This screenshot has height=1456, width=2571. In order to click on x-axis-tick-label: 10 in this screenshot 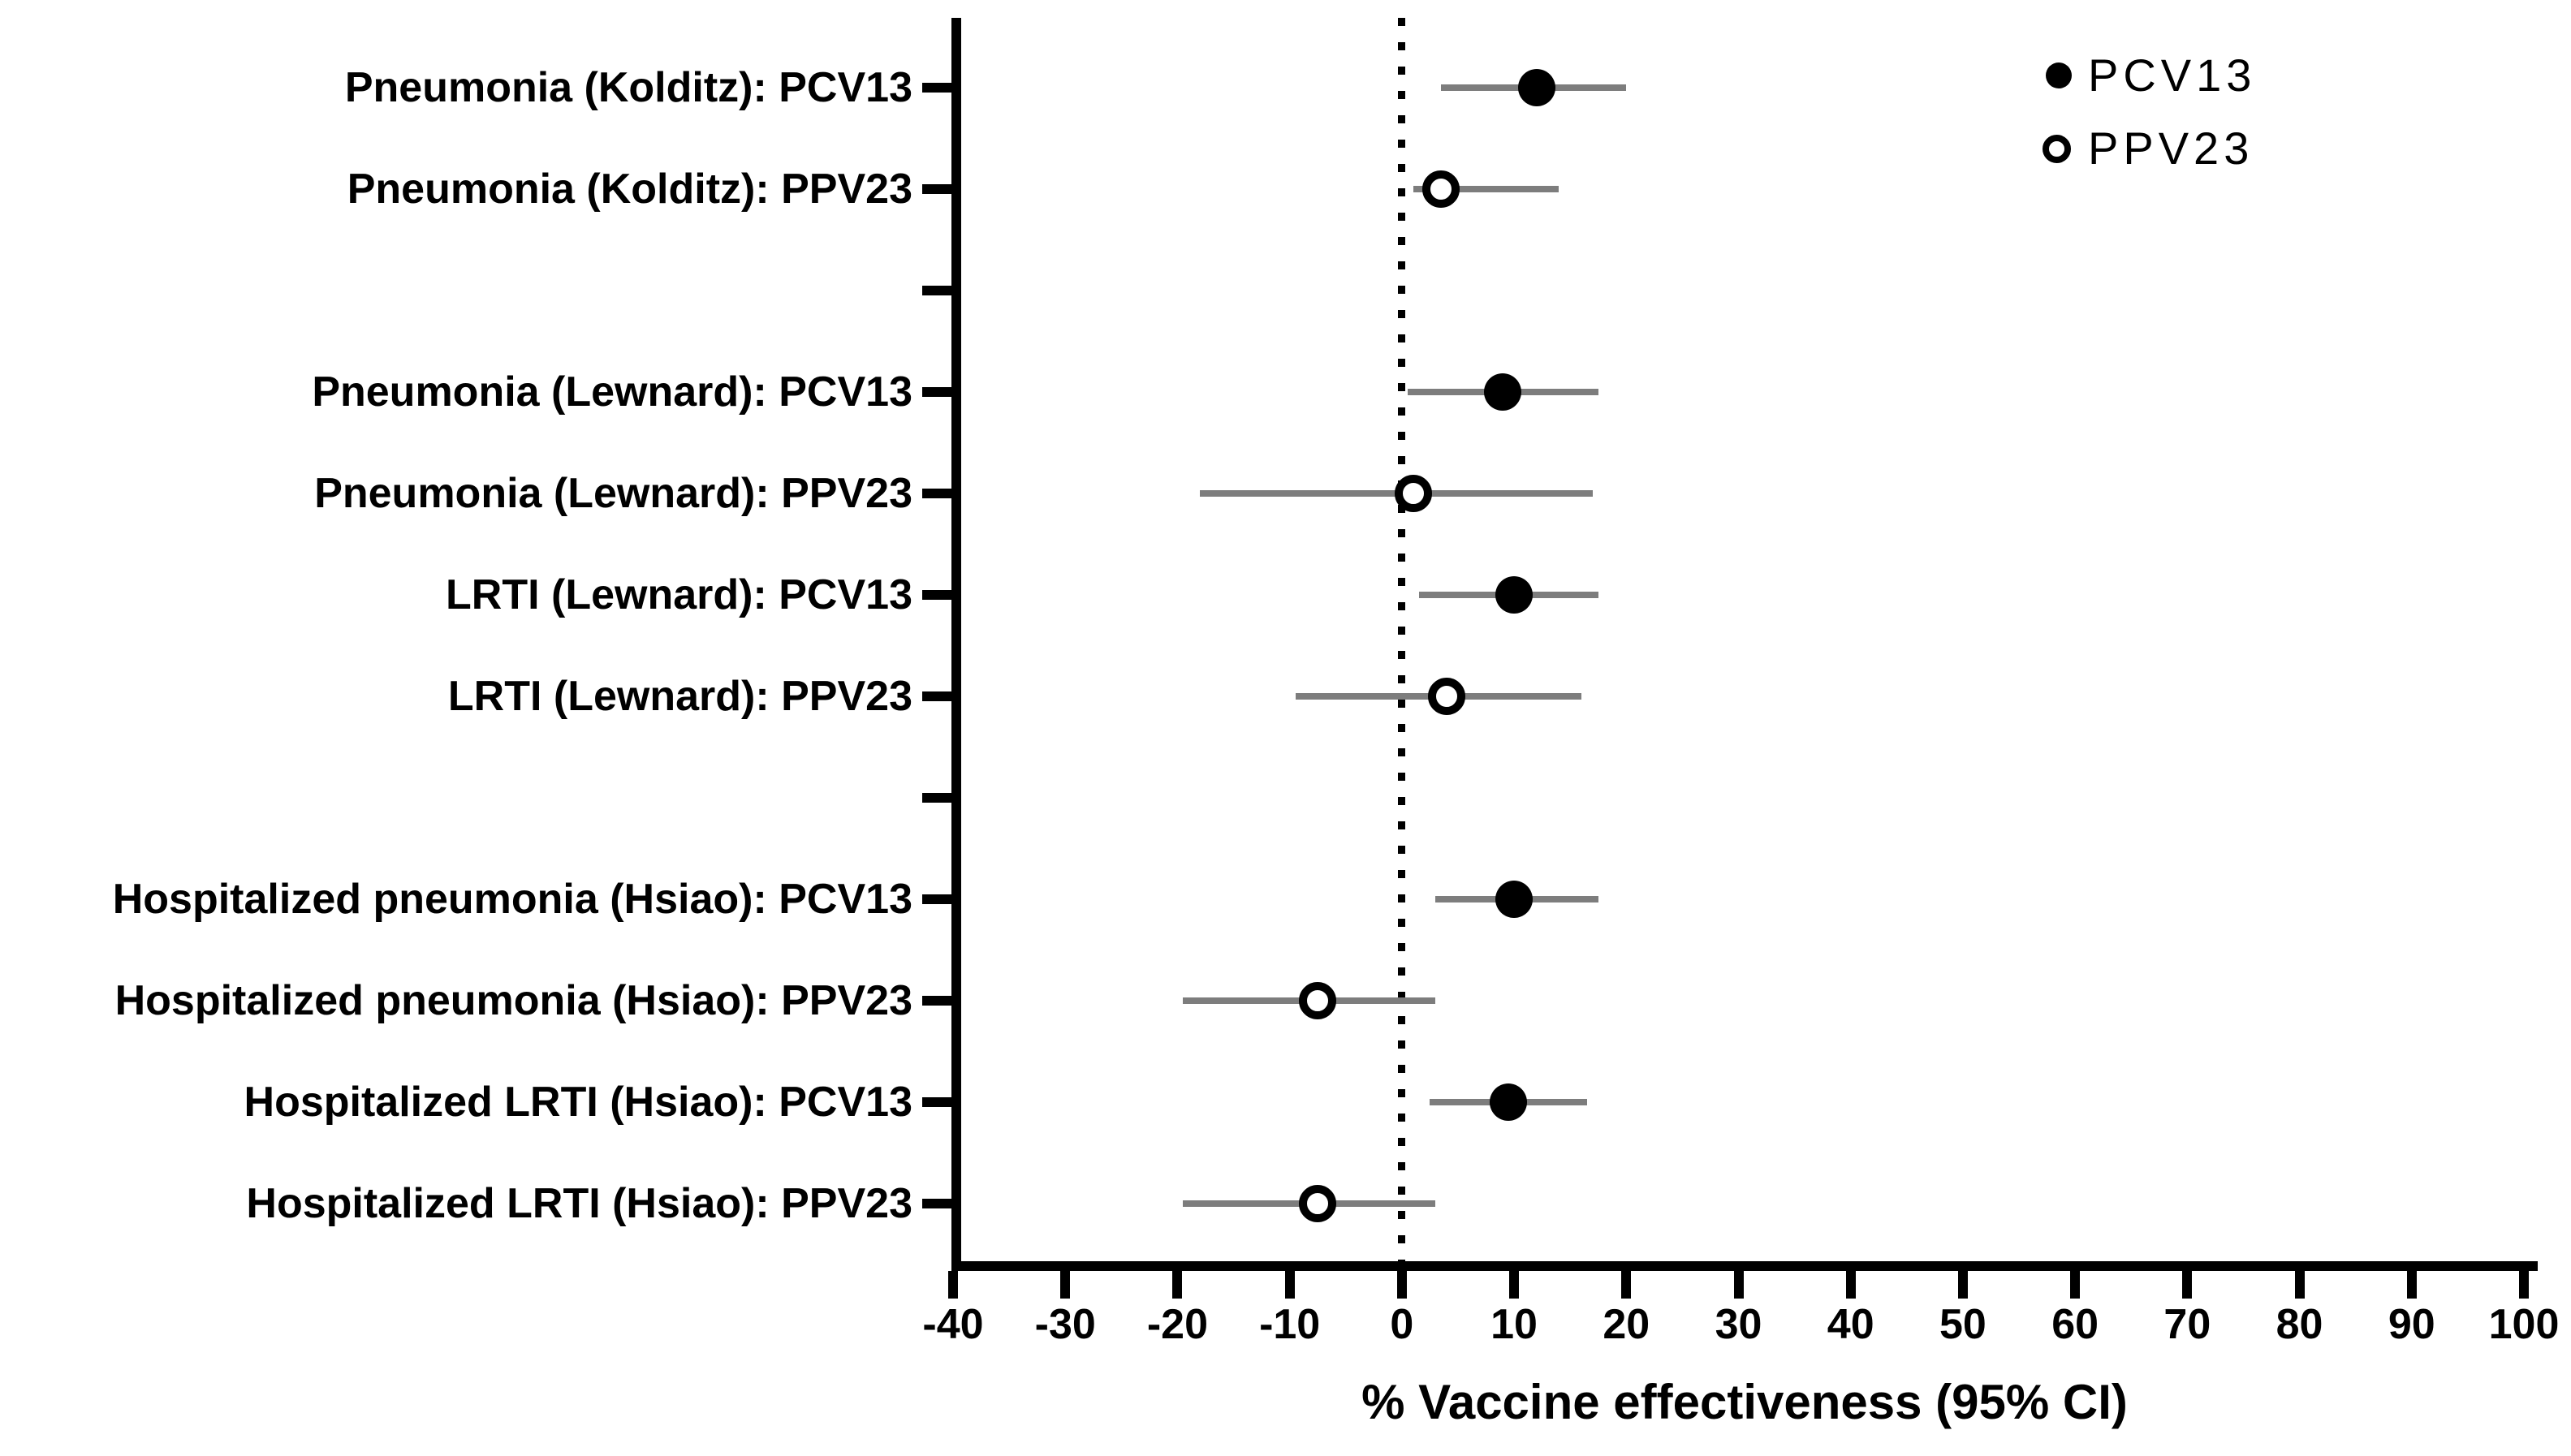, I will do `click(1514, 1325)`.